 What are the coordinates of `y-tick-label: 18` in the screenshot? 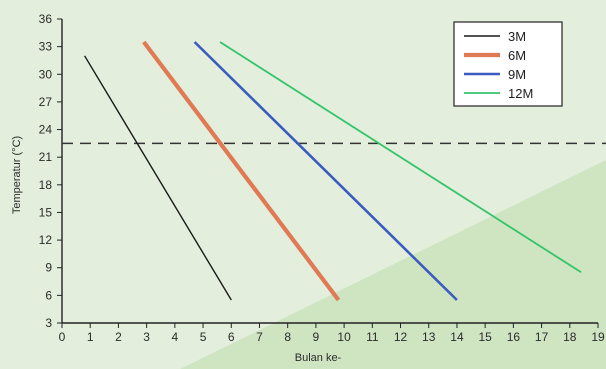 It's located at (46, 185).